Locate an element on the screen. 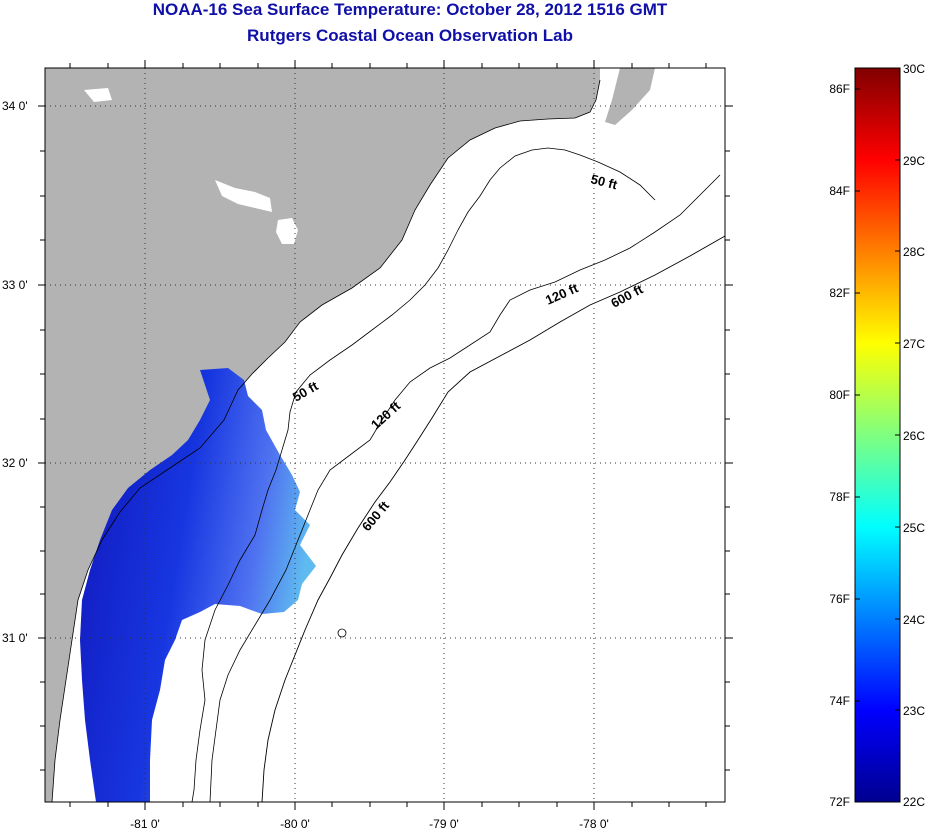  colorbar-c-label: 30C is located at coordinates (914, 69).